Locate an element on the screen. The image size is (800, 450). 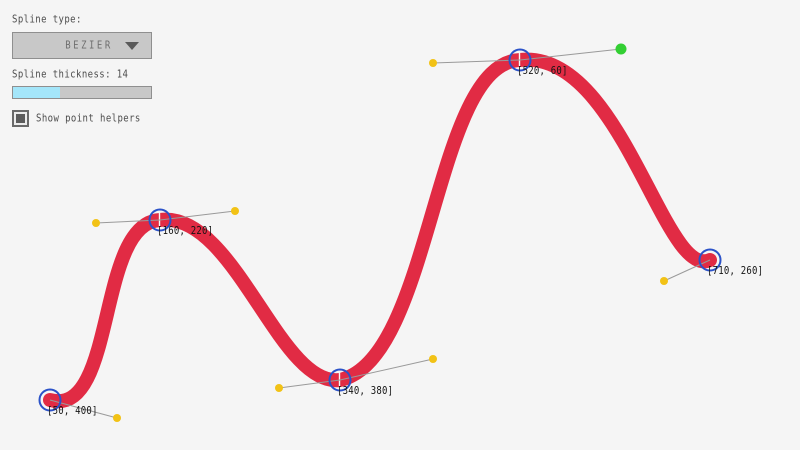
spline-type-label: Spline type: is located at coordinates (47, 20).